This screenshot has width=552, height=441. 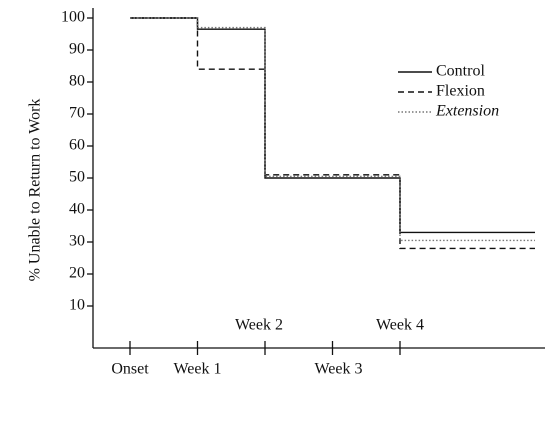 I want to click on y-tick-label: 20, so click(x=77, y=273).